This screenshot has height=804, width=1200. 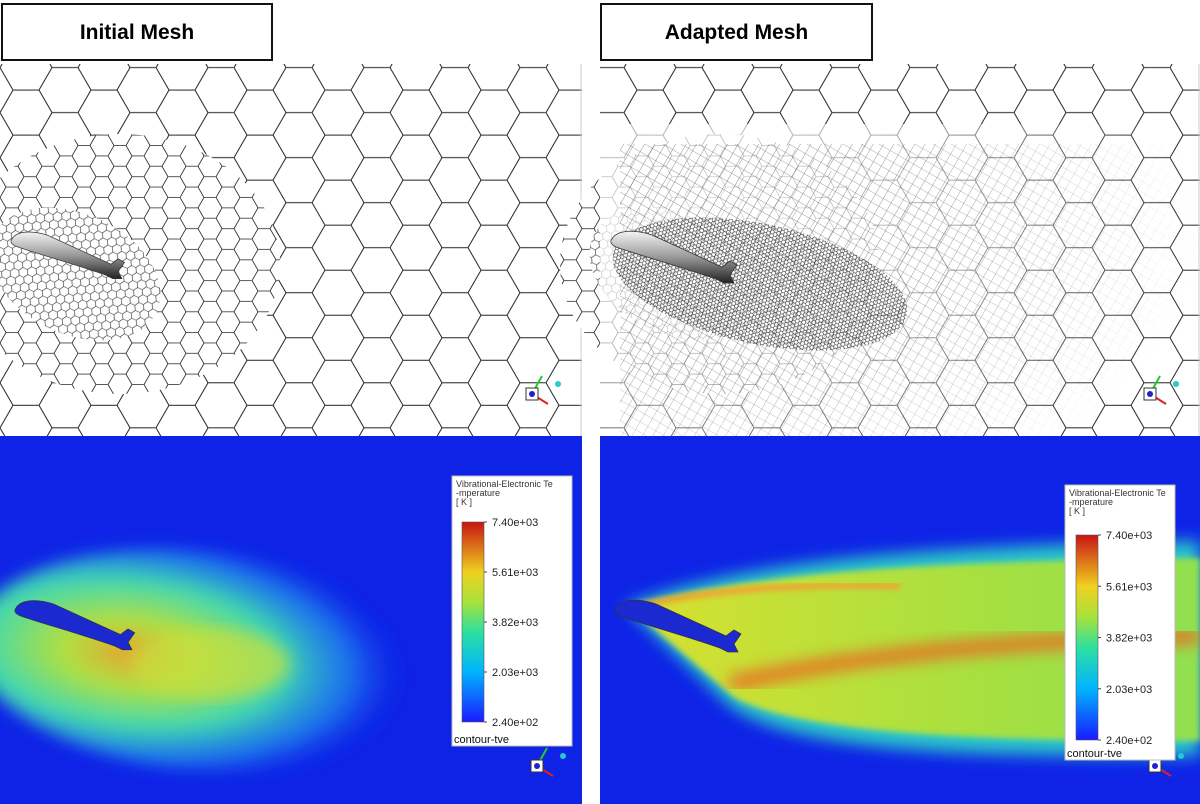 I want to click on panel-title: Adapted Mesh, so click(x=737, y=32).